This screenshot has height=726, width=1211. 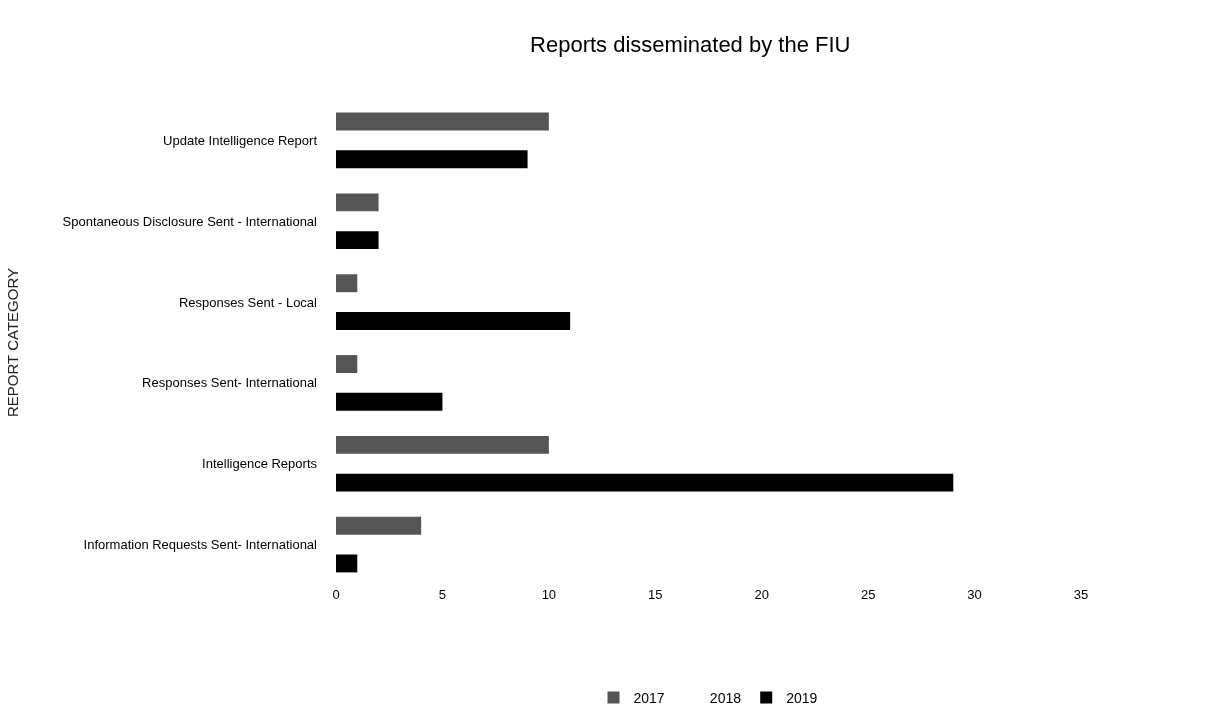 What do you see at coordinates (655, 594) in the screenshot?
I see `x-tick-label: 15` at bounding box center [655, 594].